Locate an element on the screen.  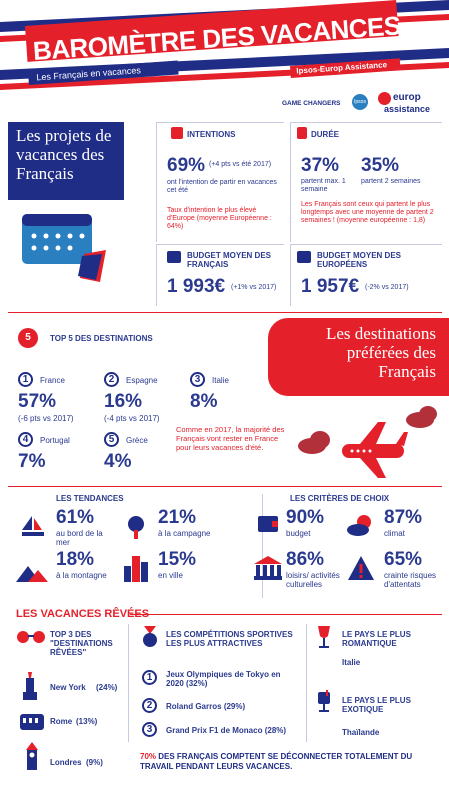
plane-icon is located at coordinates (367, 442).